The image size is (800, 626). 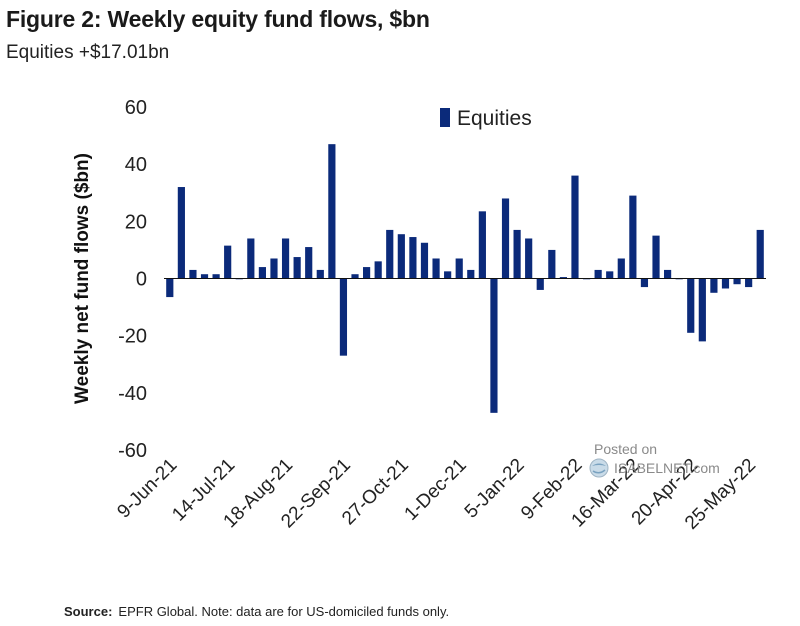 I want to click on y-tick-label: -40, so click(x=132, y=394).